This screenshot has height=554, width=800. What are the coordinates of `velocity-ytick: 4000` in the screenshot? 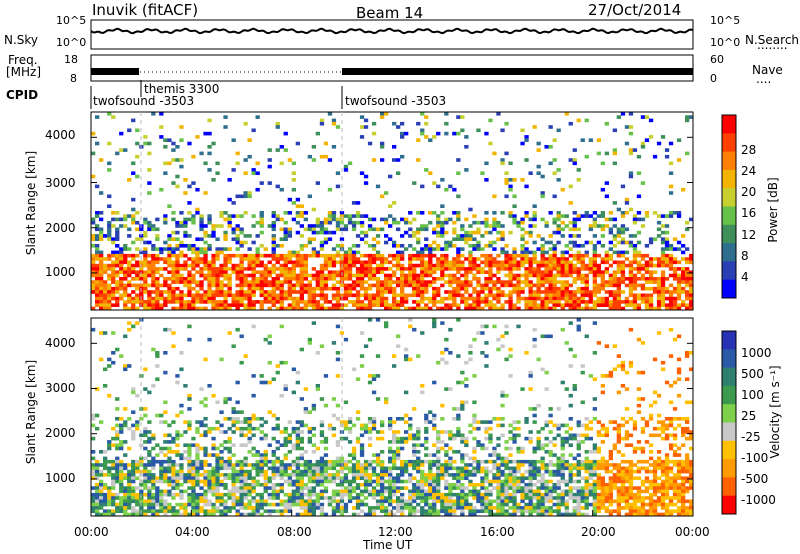 It's located at (60, 343).